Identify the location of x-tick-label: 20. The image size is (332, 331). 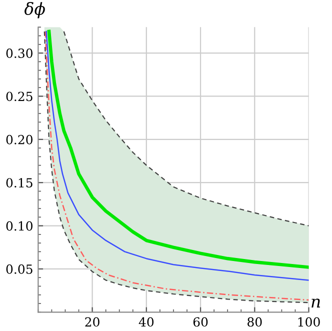
(92, 322).